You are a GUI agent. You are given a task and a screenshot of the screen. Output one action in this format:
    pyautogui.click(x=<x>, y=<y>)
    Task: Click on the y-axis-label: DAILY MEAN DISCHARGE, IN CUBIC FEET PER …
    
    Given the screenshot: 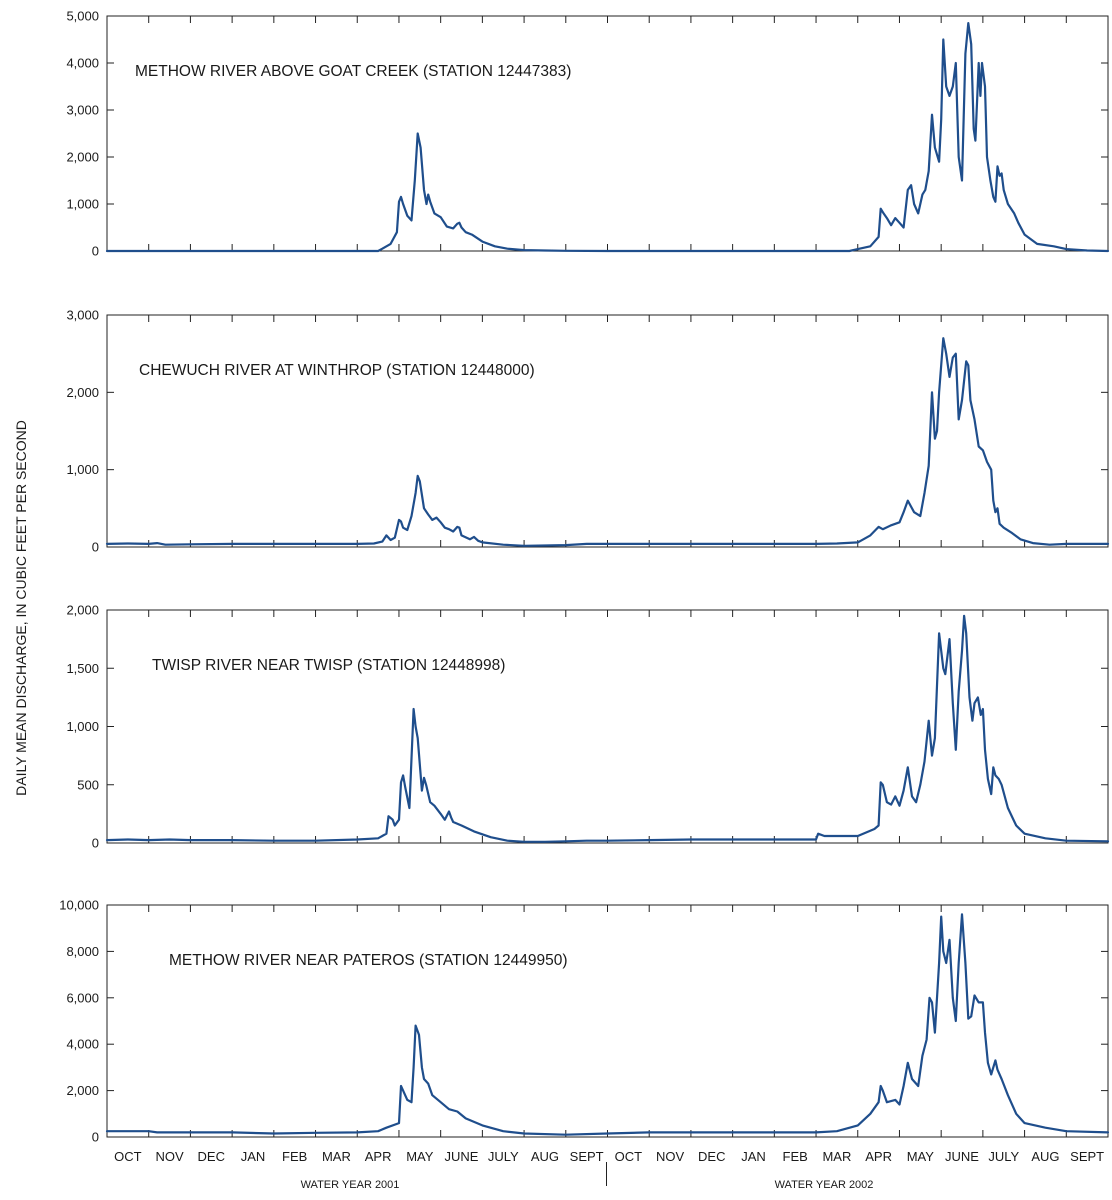 What is the action you would take?
    pyautogui.click(x=21, y=608)
    